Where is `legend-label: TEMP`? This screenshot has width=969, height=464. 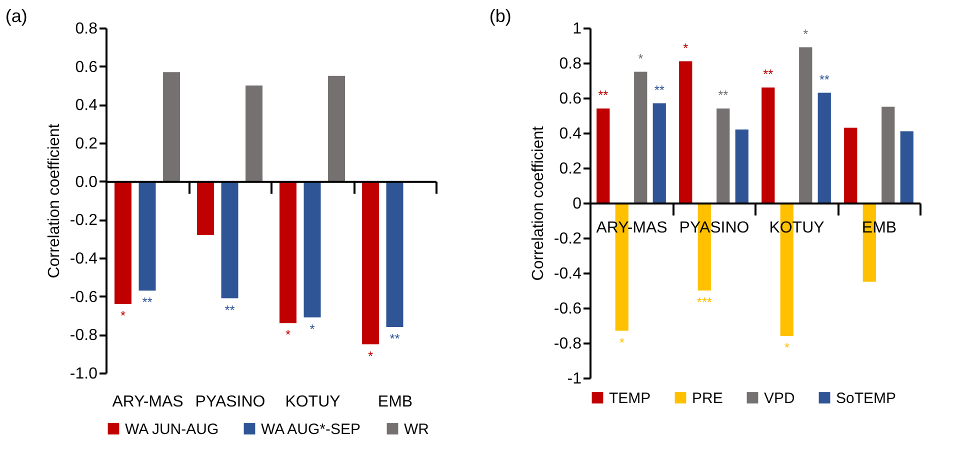
legend-label: TEMP is located at coordinates (630, 398).